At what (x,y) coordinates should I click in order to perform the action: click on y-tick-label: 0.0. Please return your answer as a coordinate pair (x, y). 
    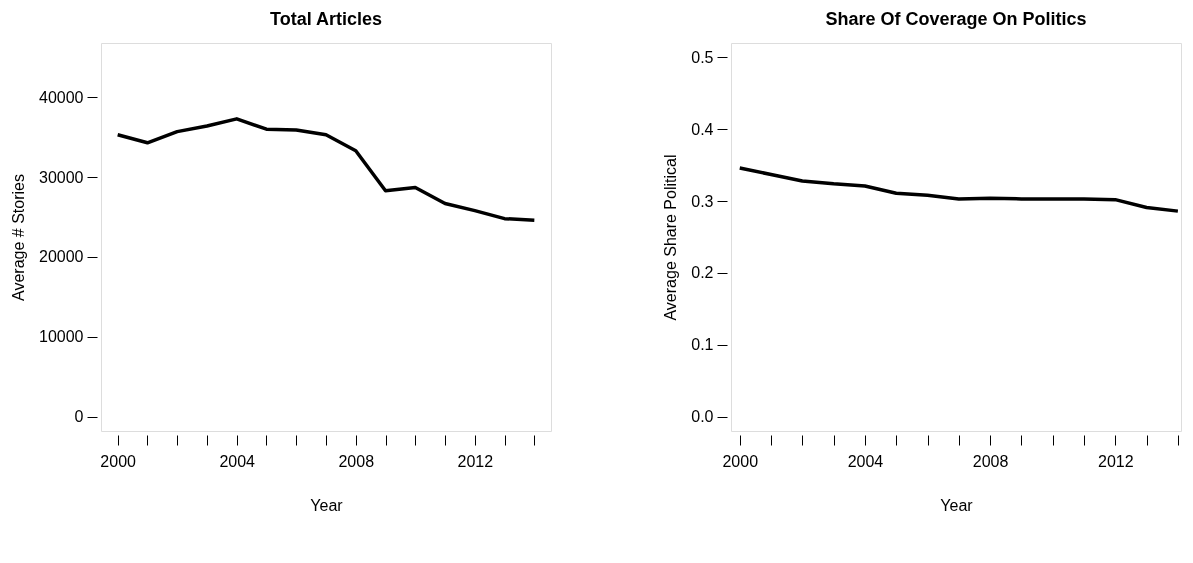
    Looking at the image, I should click on (702, 417).